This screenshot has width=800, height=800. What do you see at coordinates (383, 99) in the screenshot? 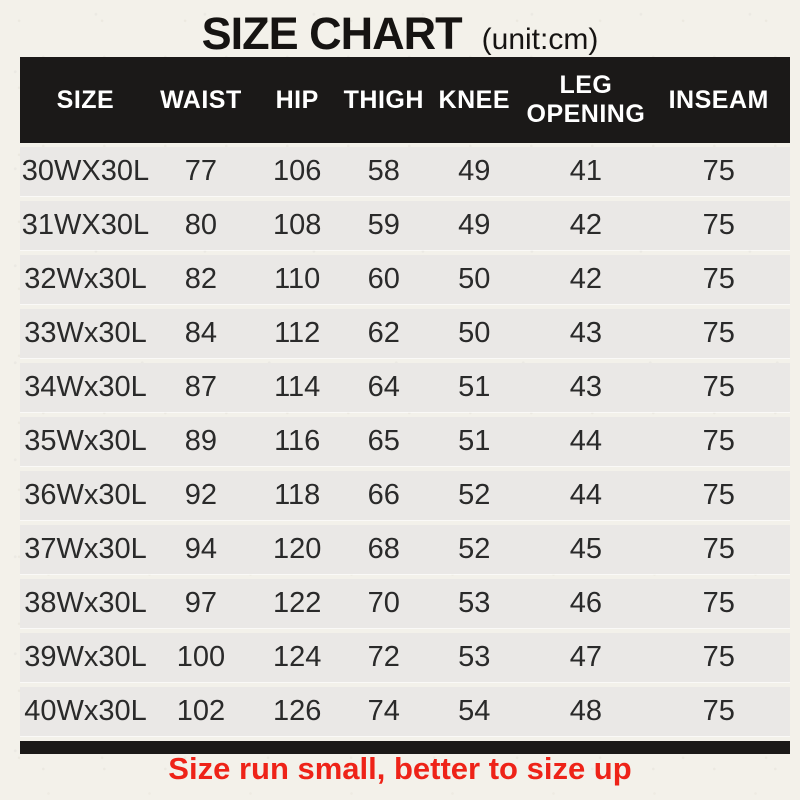
I see `header-cell-thigh: THIGH` at bounding box center [383, 99].